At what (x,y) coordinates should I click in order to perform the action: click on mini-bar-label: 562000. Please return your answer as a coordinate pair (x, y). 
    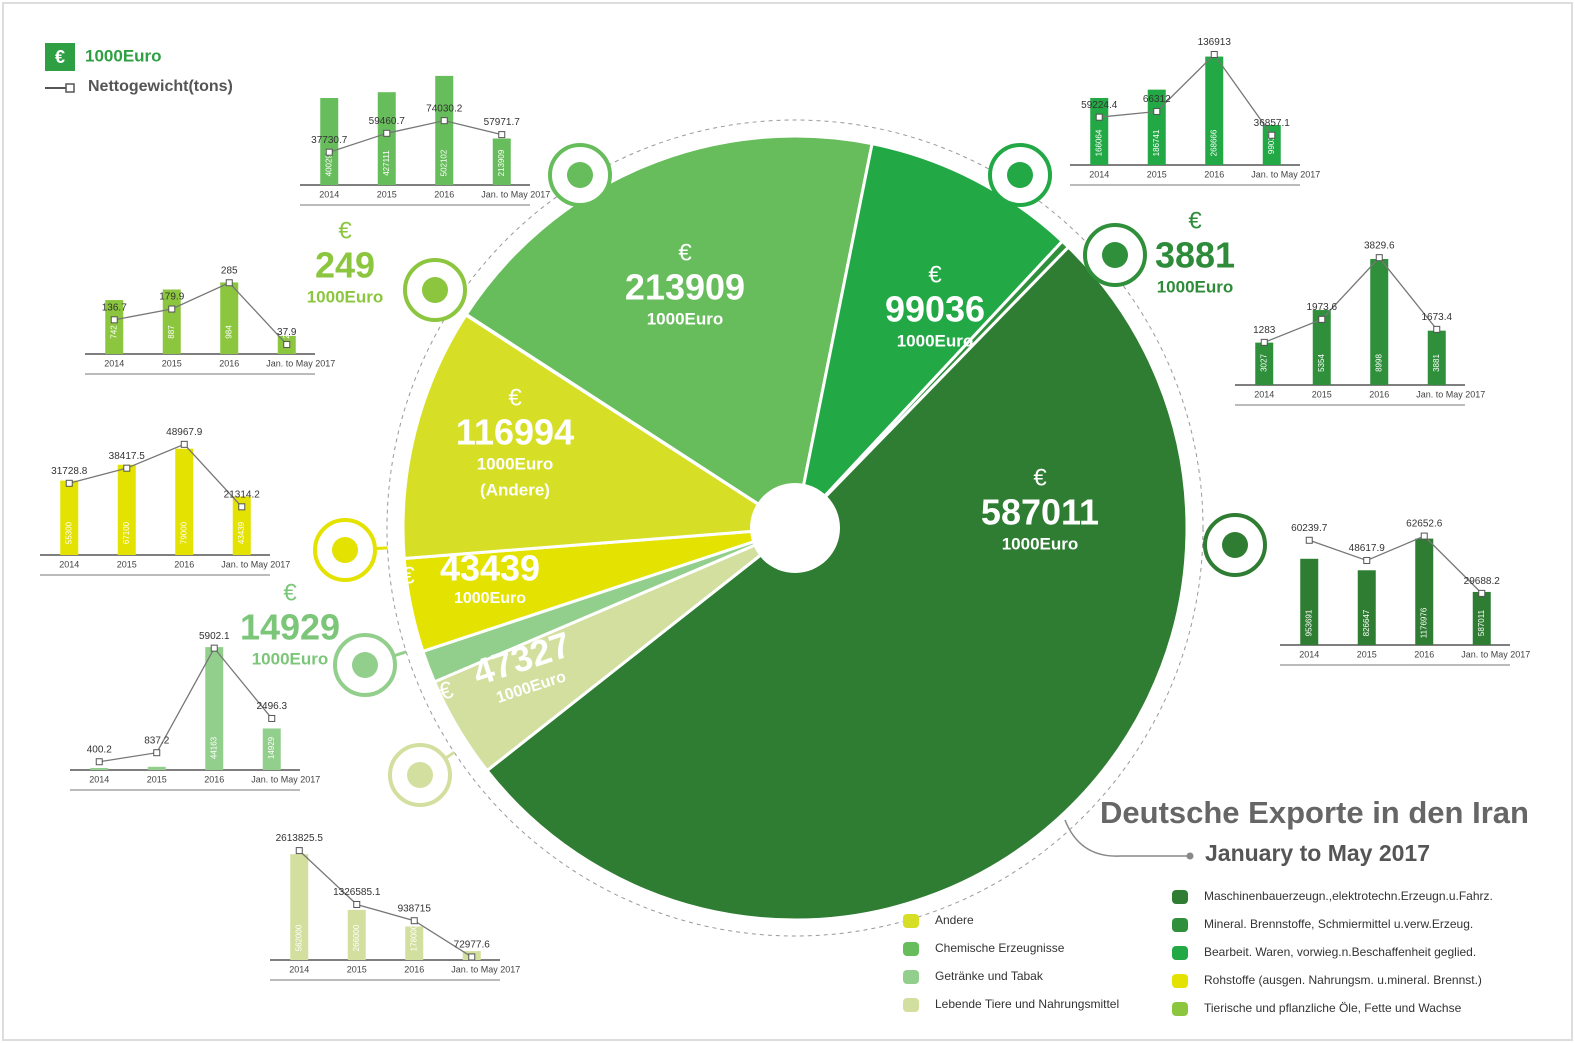
    Looking at the image, I should click on (298, 937).